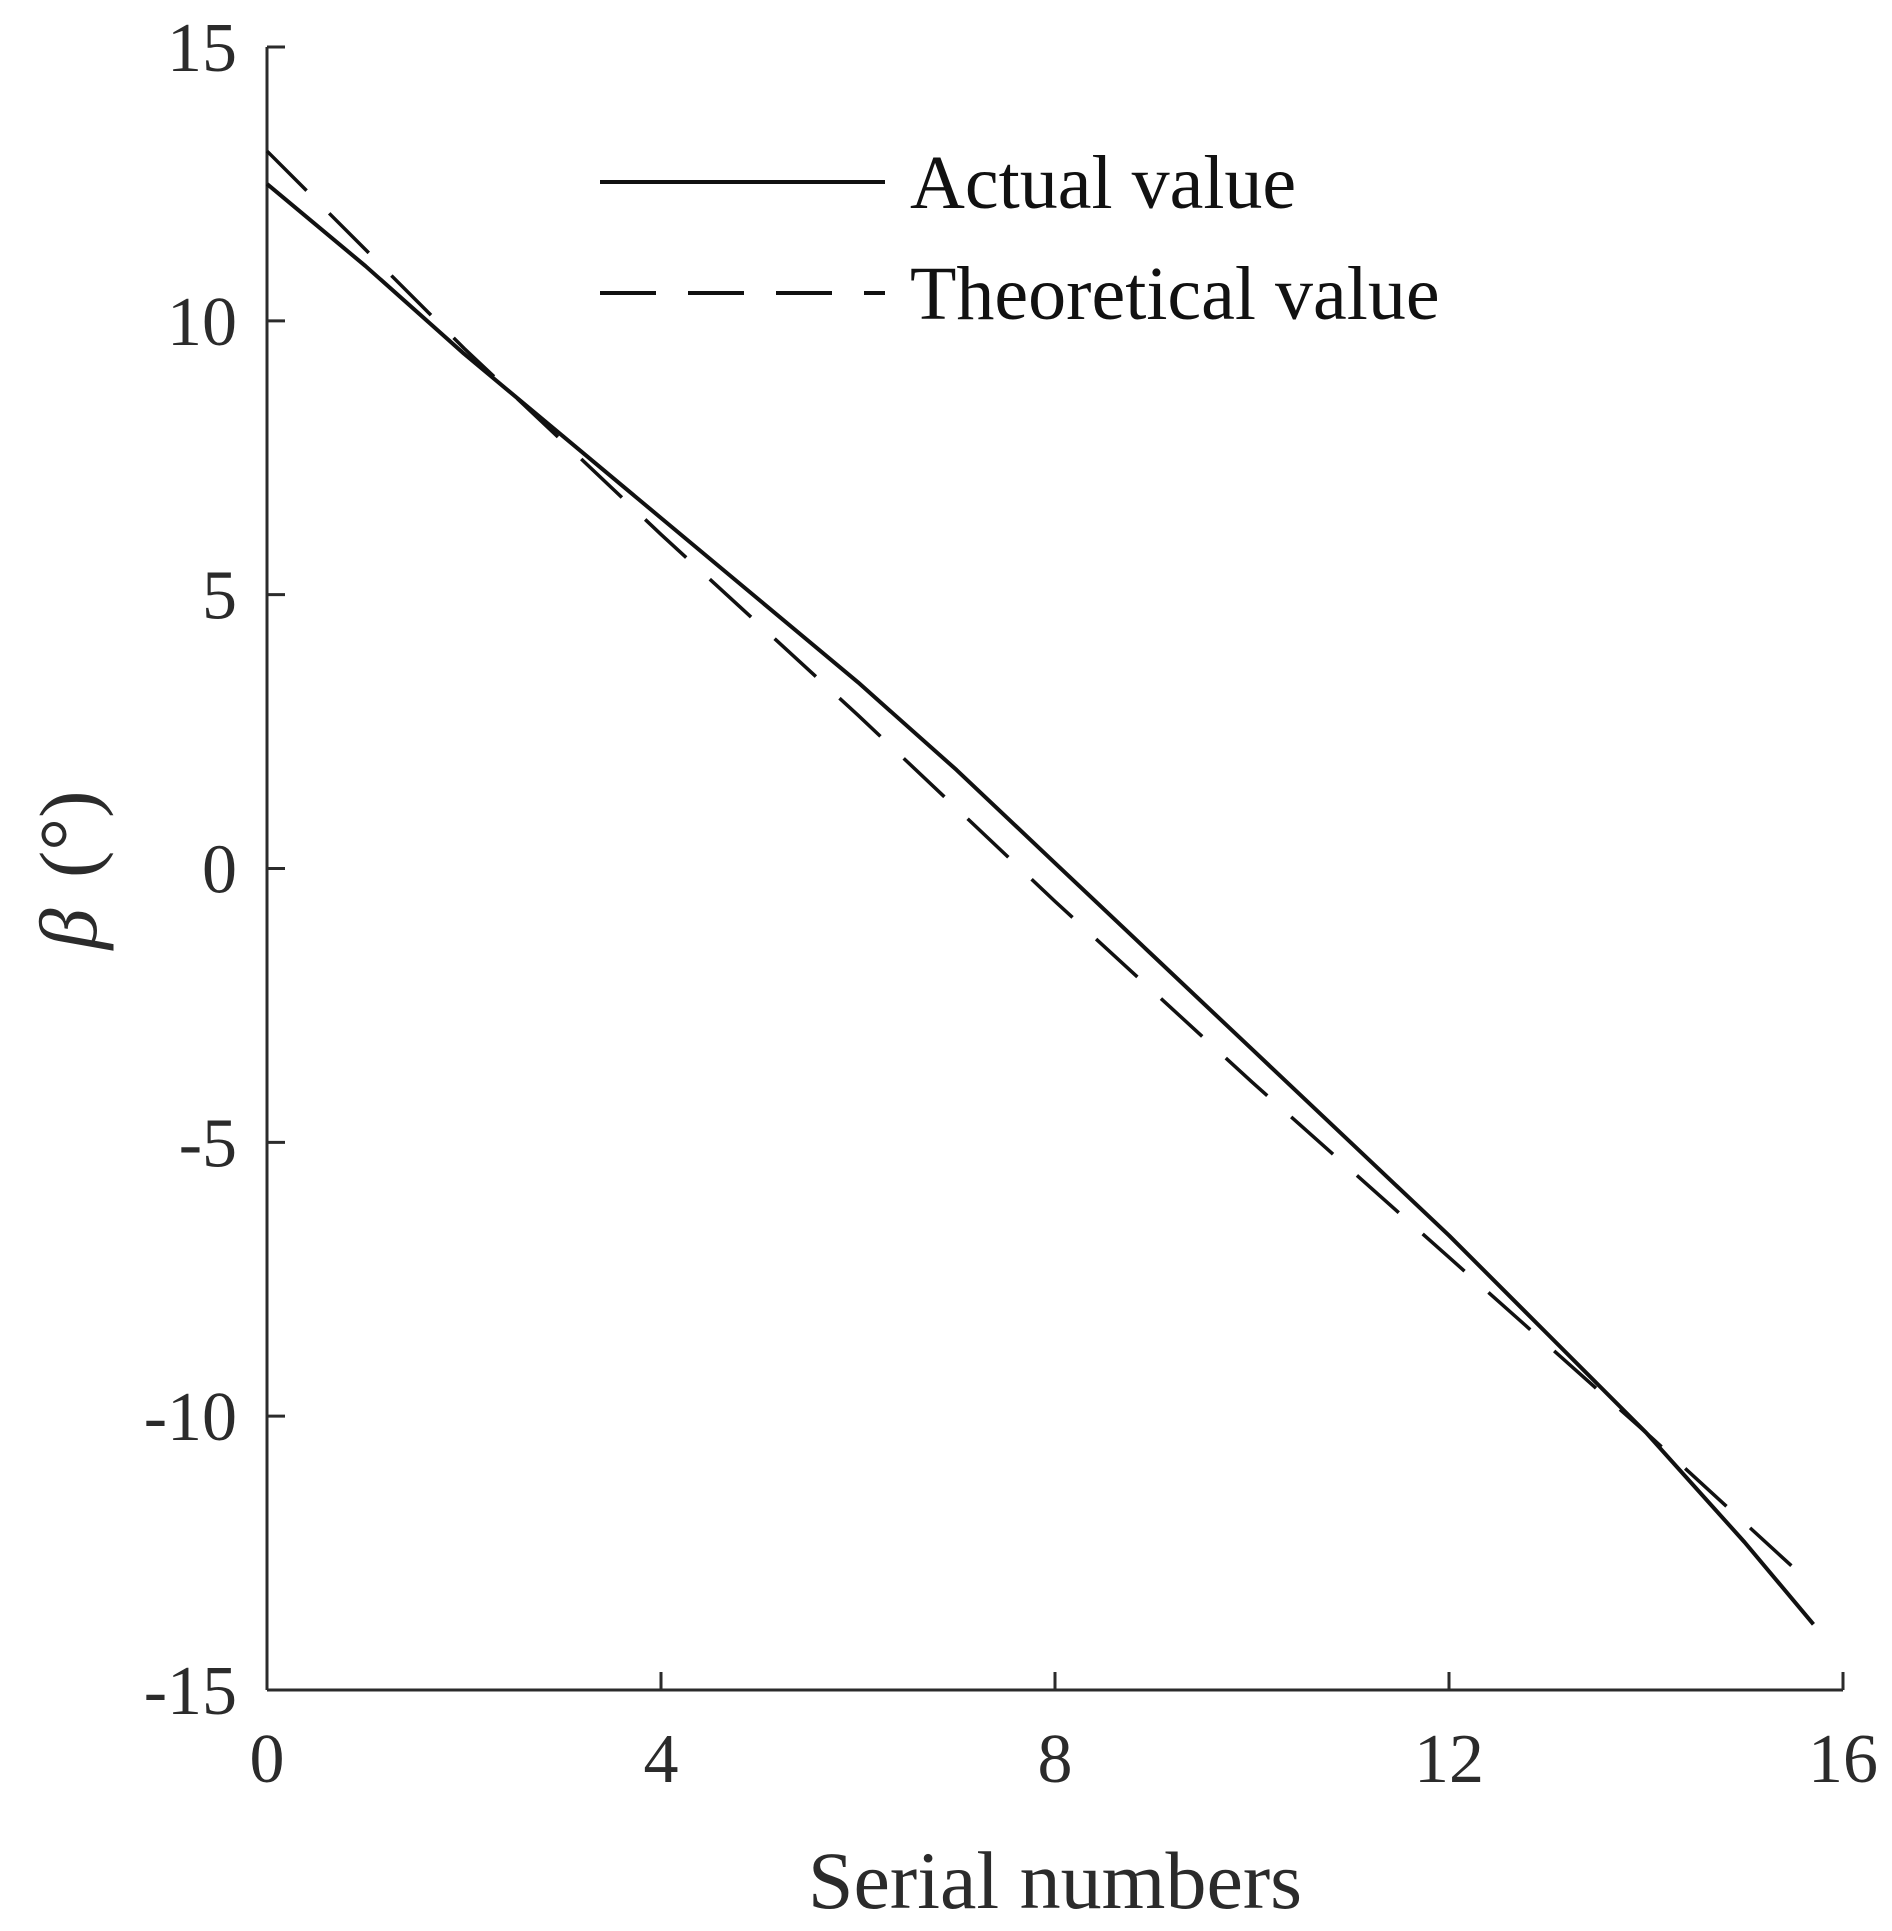 Image resolution: width=1892 pixels, height=1931 pixels. Describe the element at coordinates (208, 1143) in the screenshot. I see `y-tick-label: -5` at that location.